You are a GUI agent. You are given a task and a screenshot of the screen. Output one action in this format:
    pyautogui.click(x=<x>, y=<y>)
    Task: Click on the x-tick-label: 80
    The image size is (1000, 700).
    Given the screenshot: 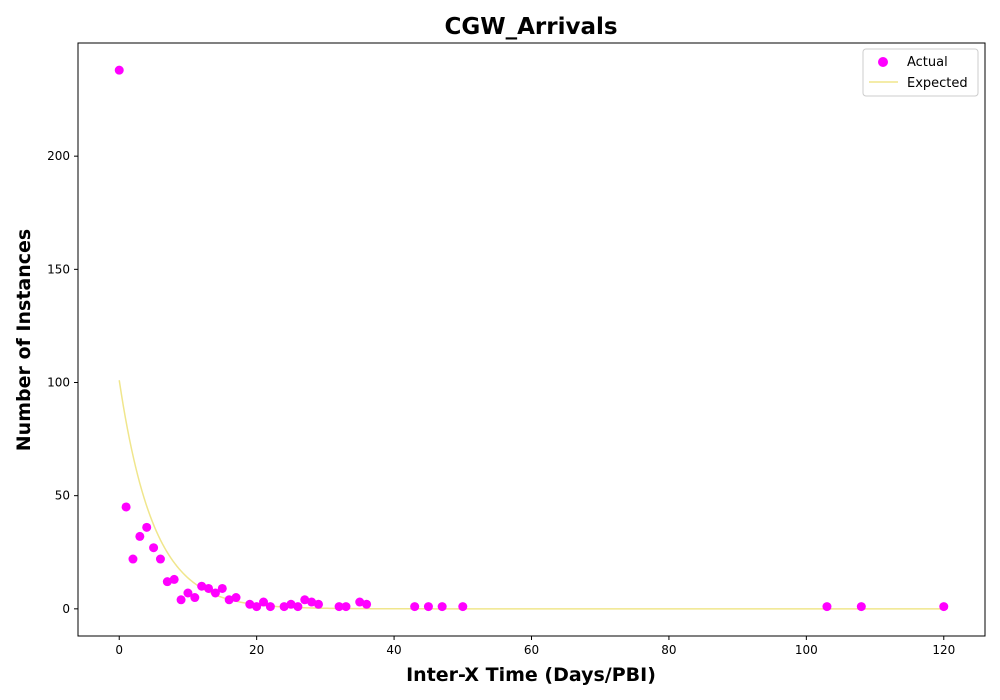 What is the action you would take?
    pyautogui.click(x=668, y=650)
    